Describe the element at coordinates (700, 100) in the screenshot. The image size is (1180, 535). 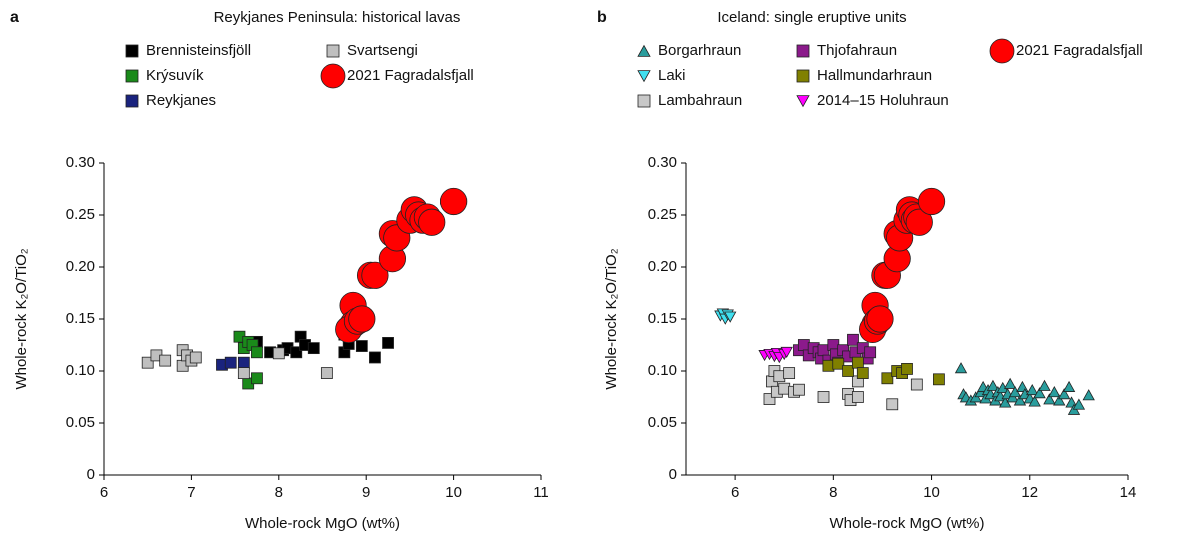
I see `legend-label: Lambahraun` at that location.